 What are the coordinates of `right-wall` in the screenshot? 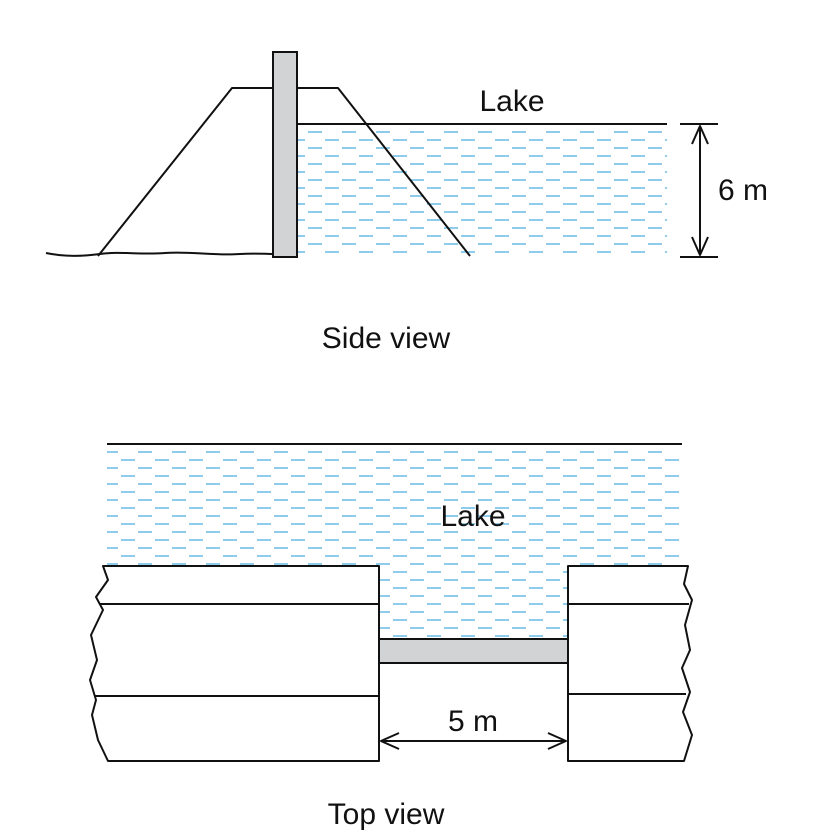 It's located at (630, 663).